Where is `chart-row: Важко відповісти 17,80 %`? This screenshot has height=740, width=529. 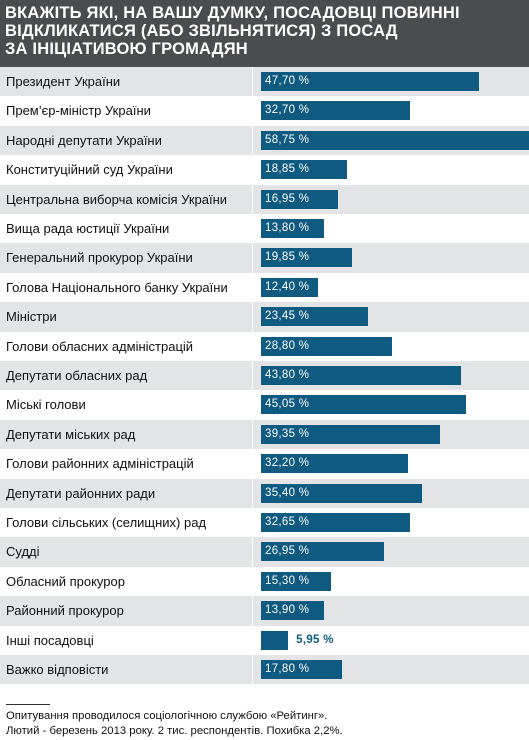 chart-row: Важко відповісти 17,80 % is located at coordinates (264, 670).